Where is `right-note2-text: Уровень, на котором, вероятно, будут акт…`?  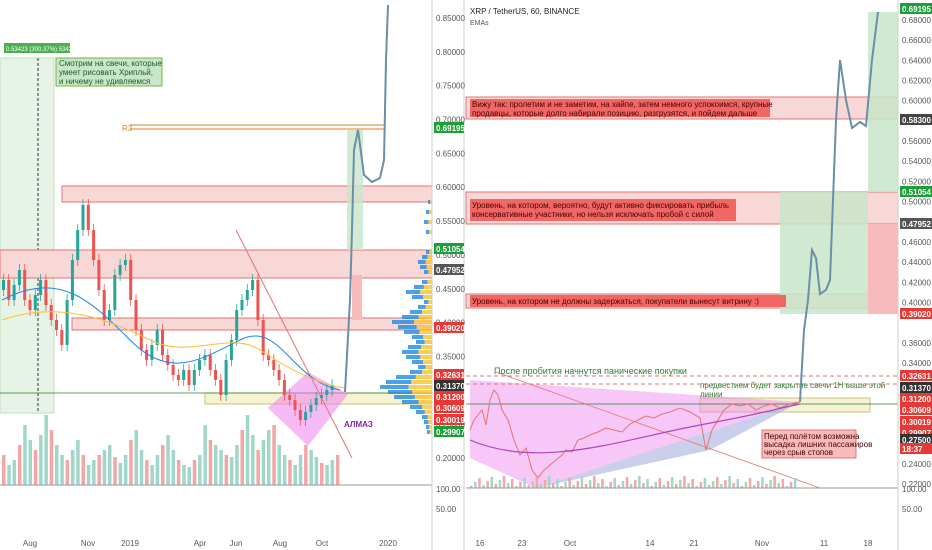 right-note2-text: Уровень, на котором, вероятно, будут акт… is located at coordinates (601, 210).